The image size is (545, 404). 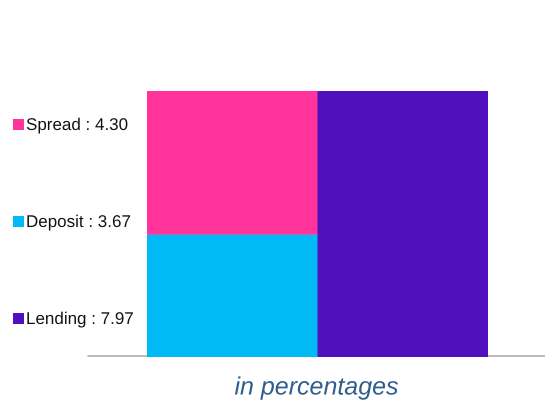 I want to click on legend-label: Spread : 4.30, so click(x=77, y=124).